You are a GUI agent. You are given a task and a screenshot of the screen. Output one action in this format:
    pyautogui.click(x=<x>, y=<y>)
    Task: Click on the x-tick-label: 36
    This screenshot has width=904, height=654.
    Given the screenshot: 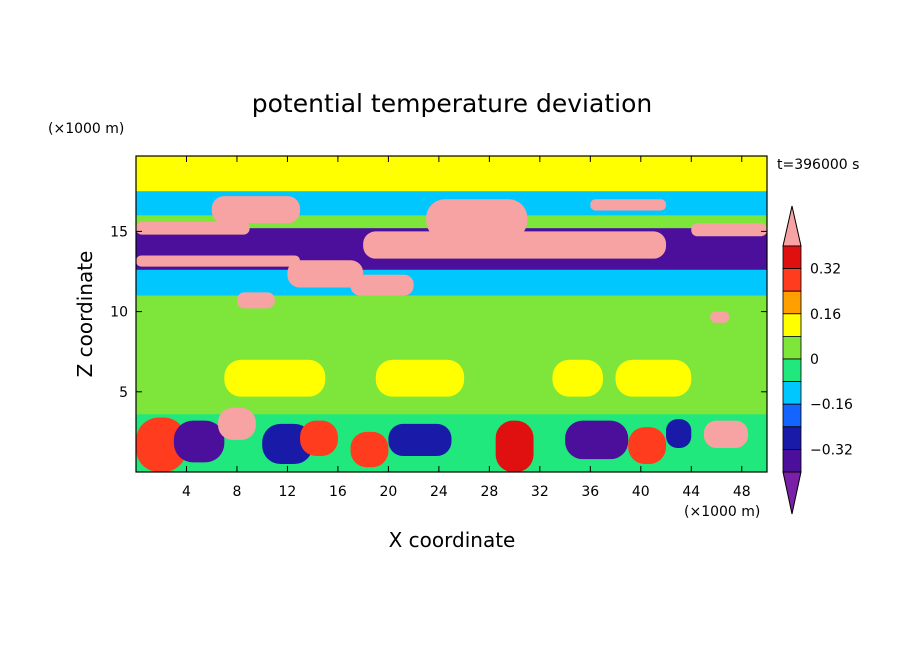 What is the action you would take?
    pyautogui.click(x=590, y=492)
    